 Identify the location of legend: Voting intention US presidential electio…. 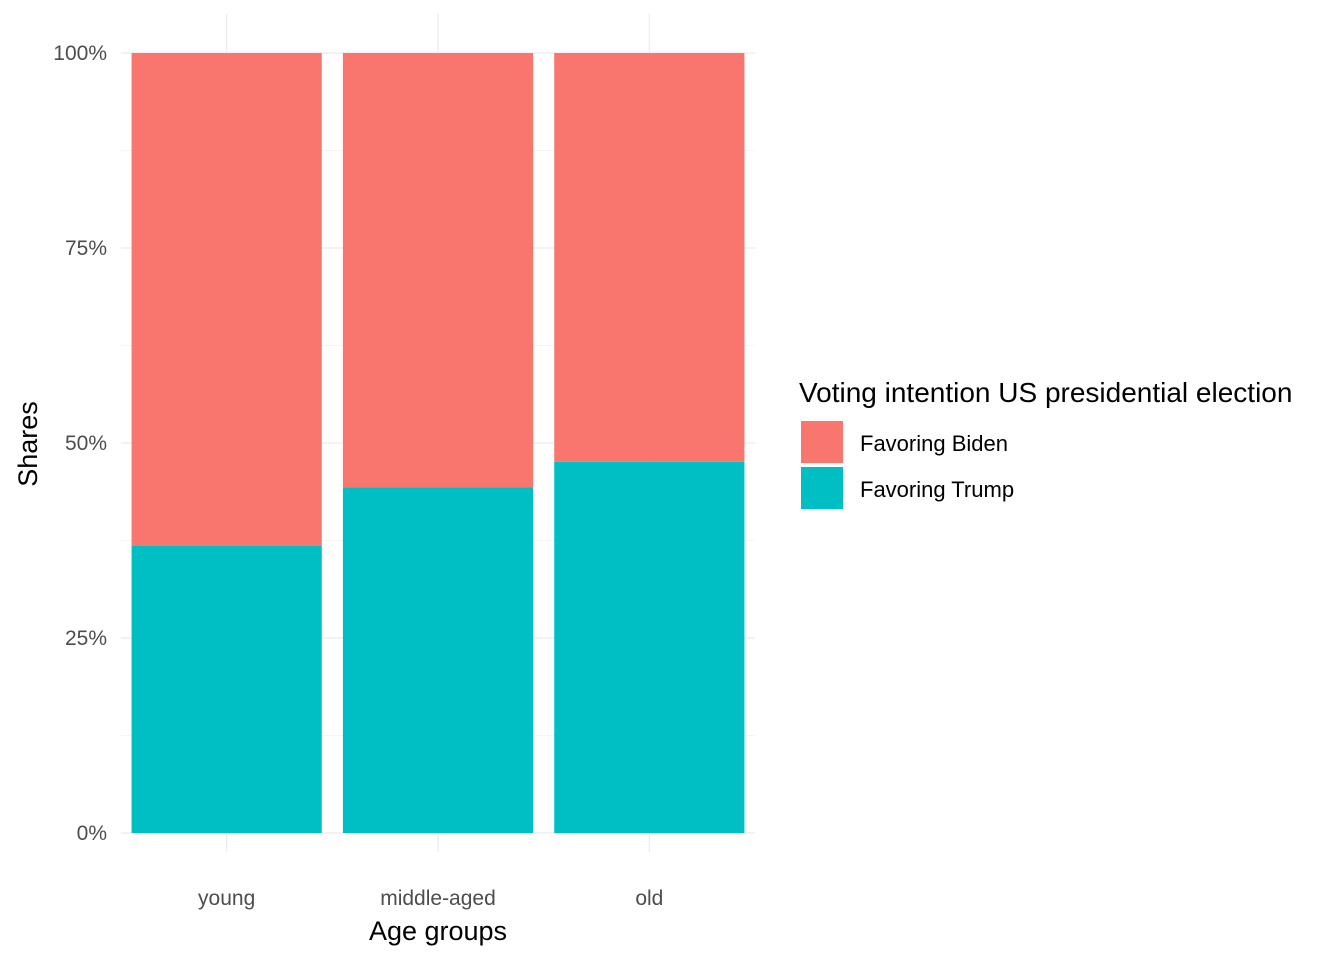
(1045, 443).